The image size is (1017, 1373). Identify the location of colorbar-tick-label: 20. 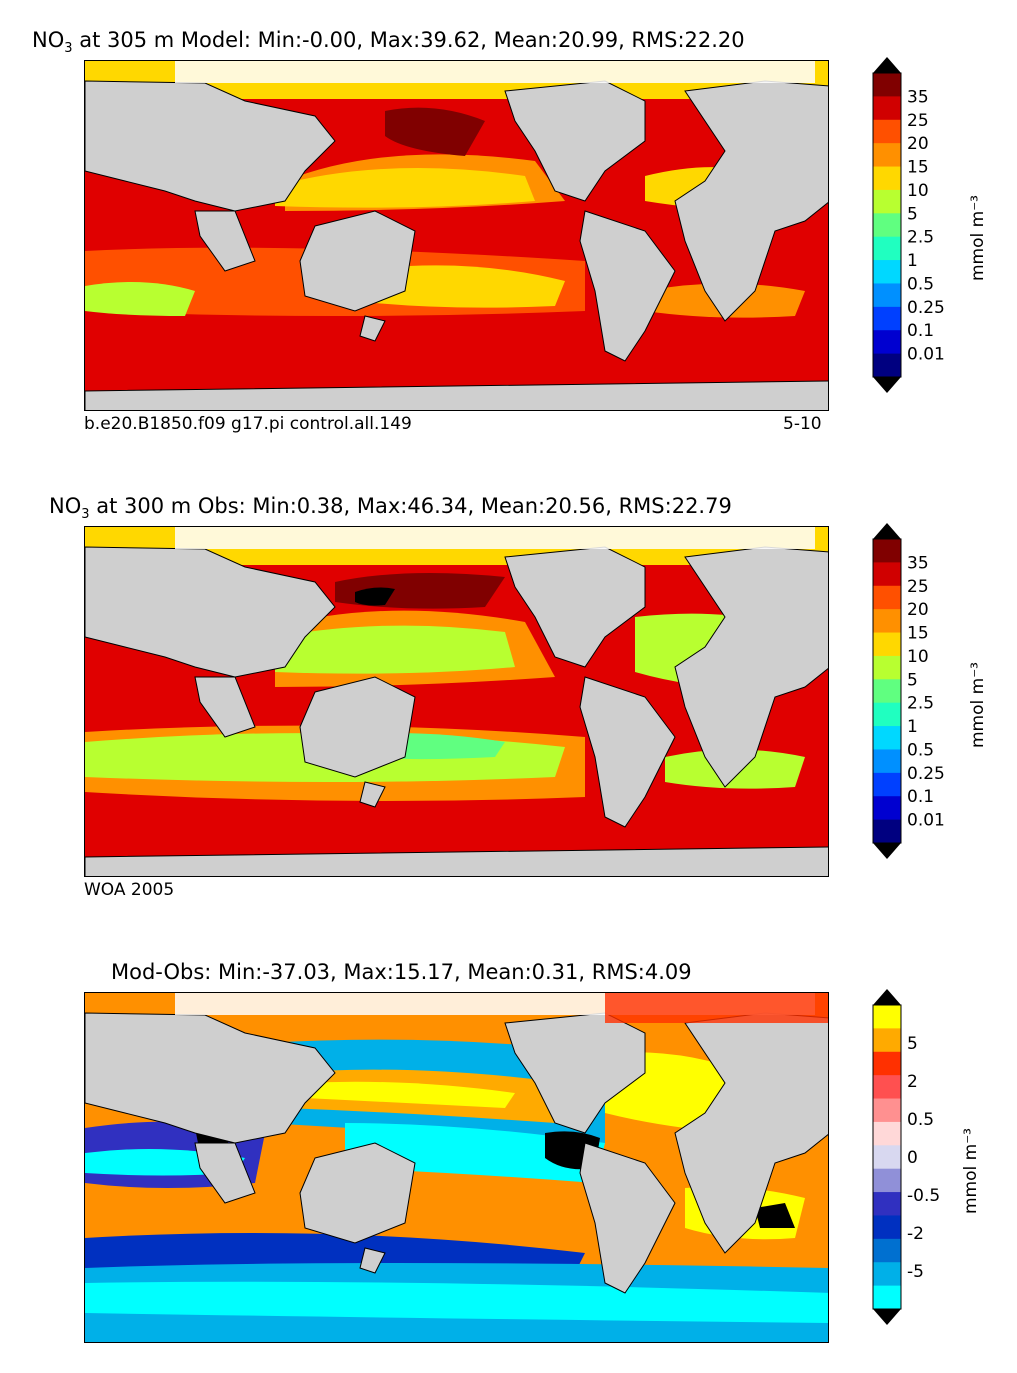
(918, 144).